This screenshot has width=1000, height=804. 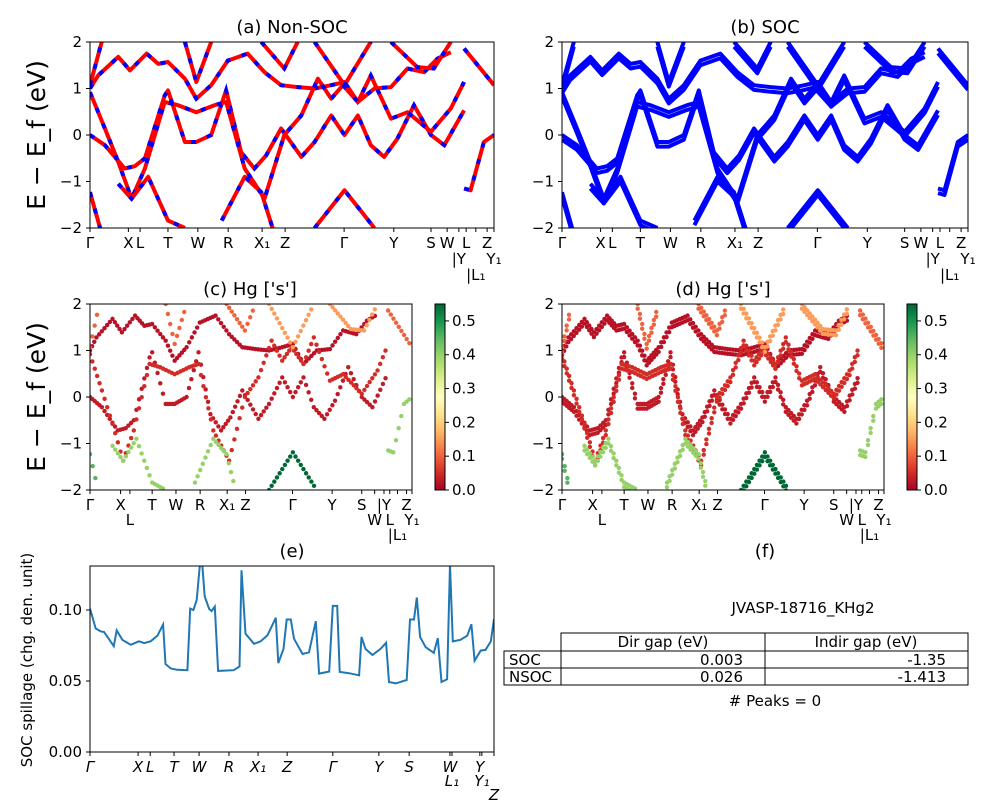 I want to click on panel-c-title: (c) Hg ['s'], so click(x=250, y=289).